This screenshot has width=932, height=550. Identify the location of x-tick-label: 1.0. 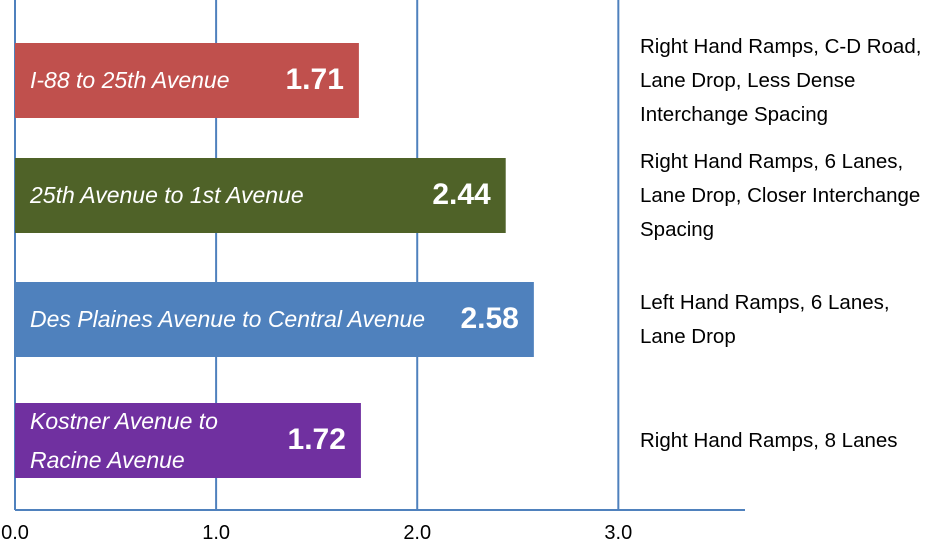
(216, 533).